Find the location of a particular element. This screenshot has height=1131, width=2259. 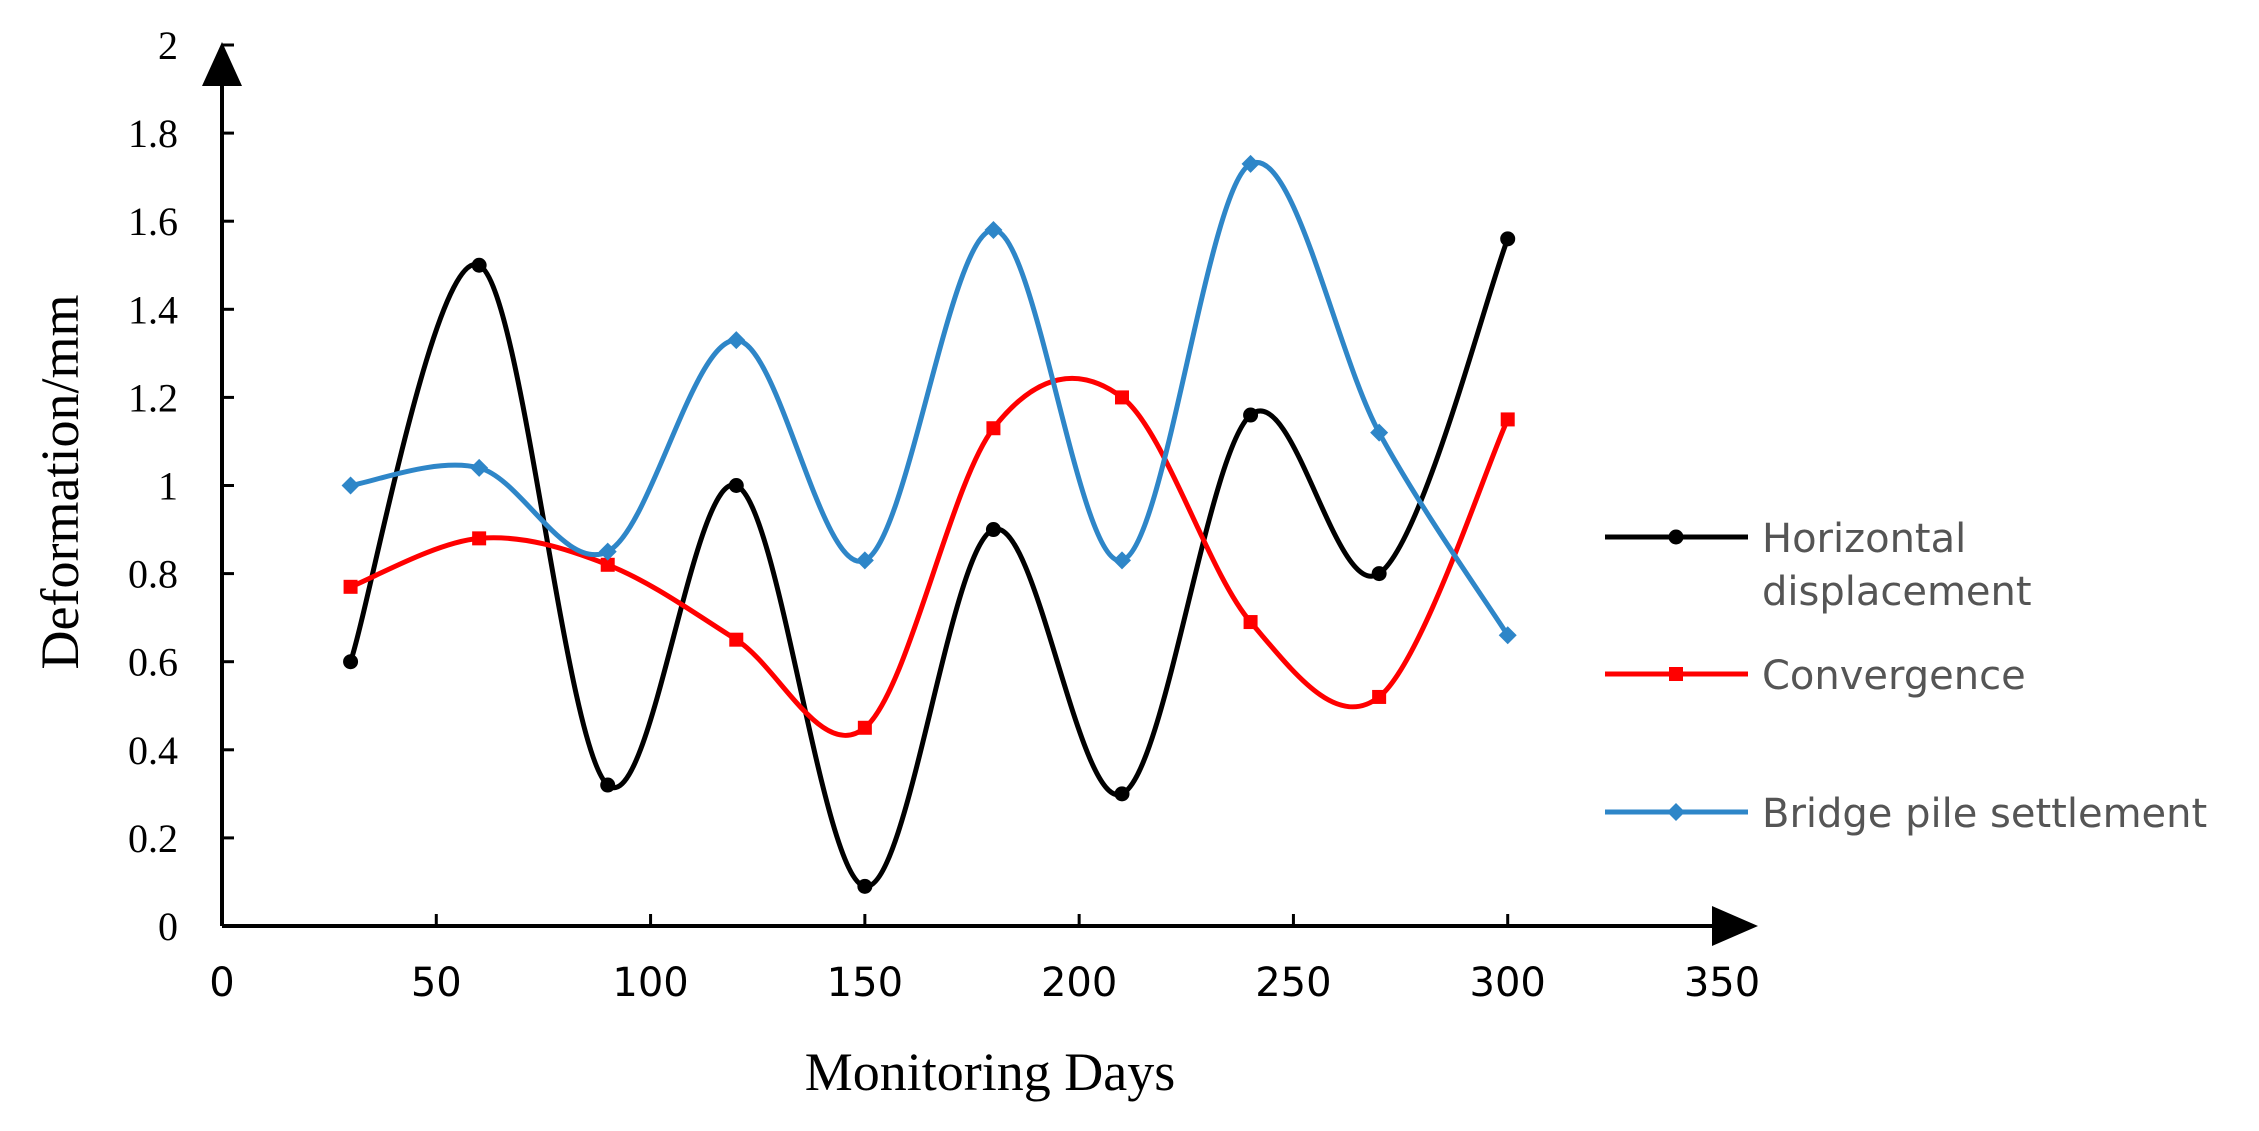

y-tick-label: 0.6 is located at coordinates (153, 662).